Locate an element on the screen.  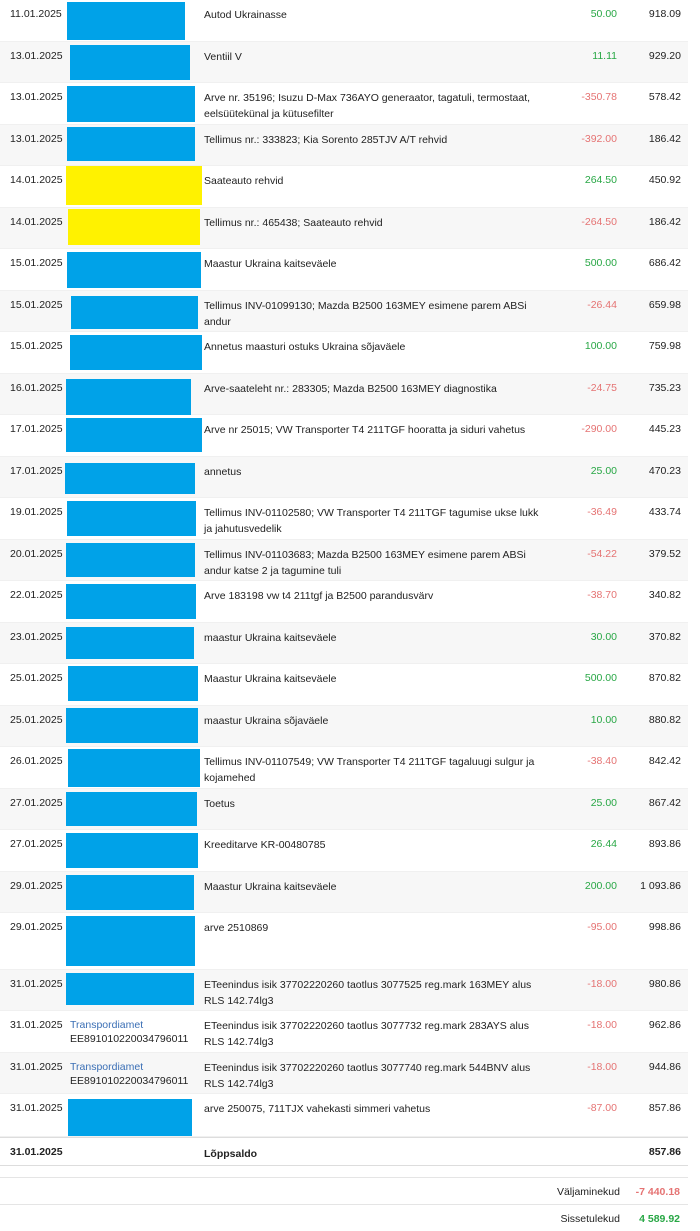
transaction-row: 14.01.2025 Saateauto rehvid 264.50 450.92 is located at coordinates (344, 187).